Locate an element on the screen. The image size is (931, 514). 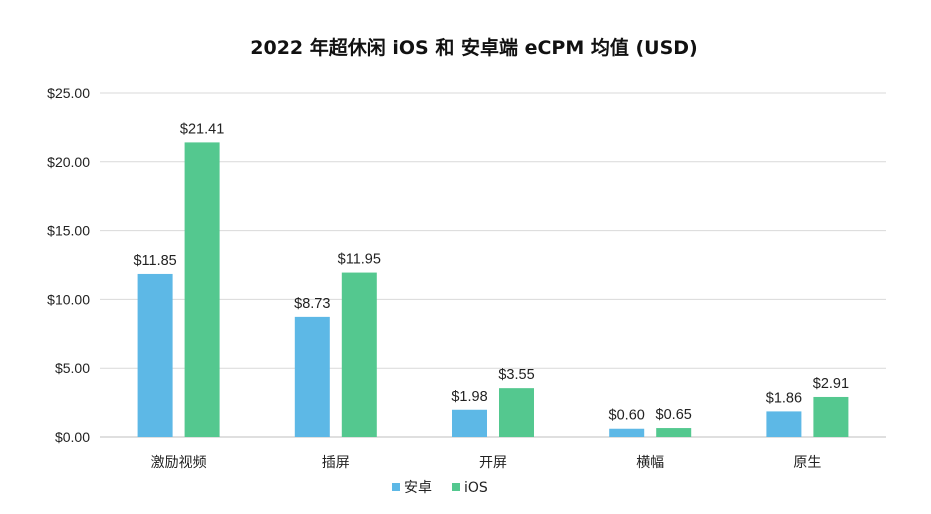
y-tick-label: $10.00 is located at coordinates (68, 299).